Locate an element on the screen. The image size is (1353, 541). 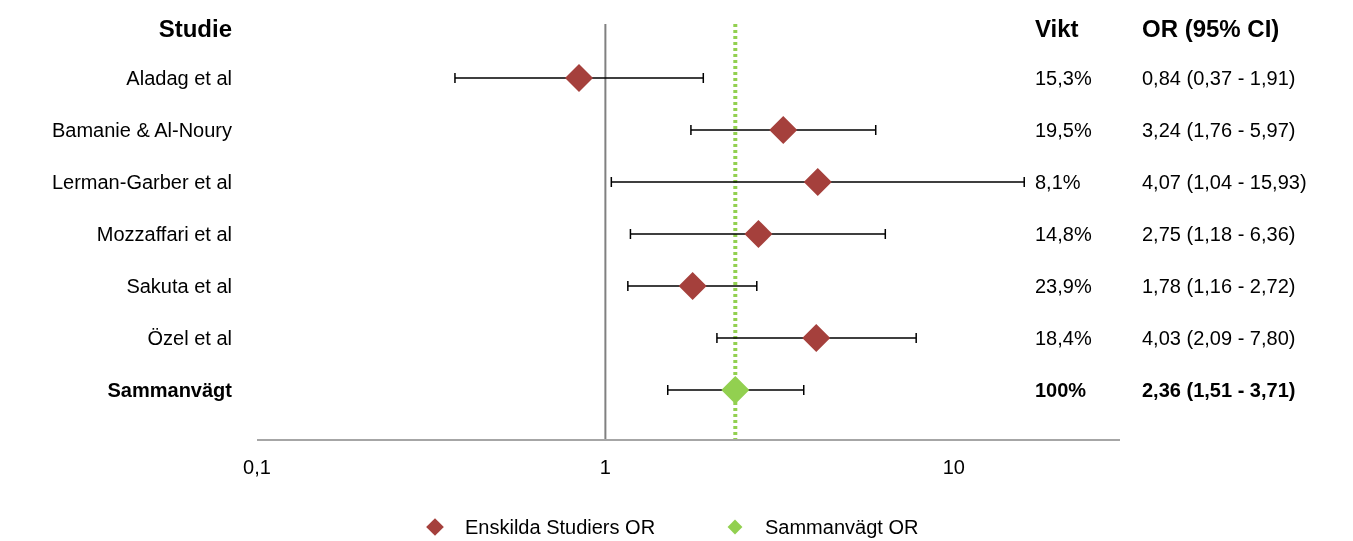
annotation: Vikt is located at coordinates (1057, 28).